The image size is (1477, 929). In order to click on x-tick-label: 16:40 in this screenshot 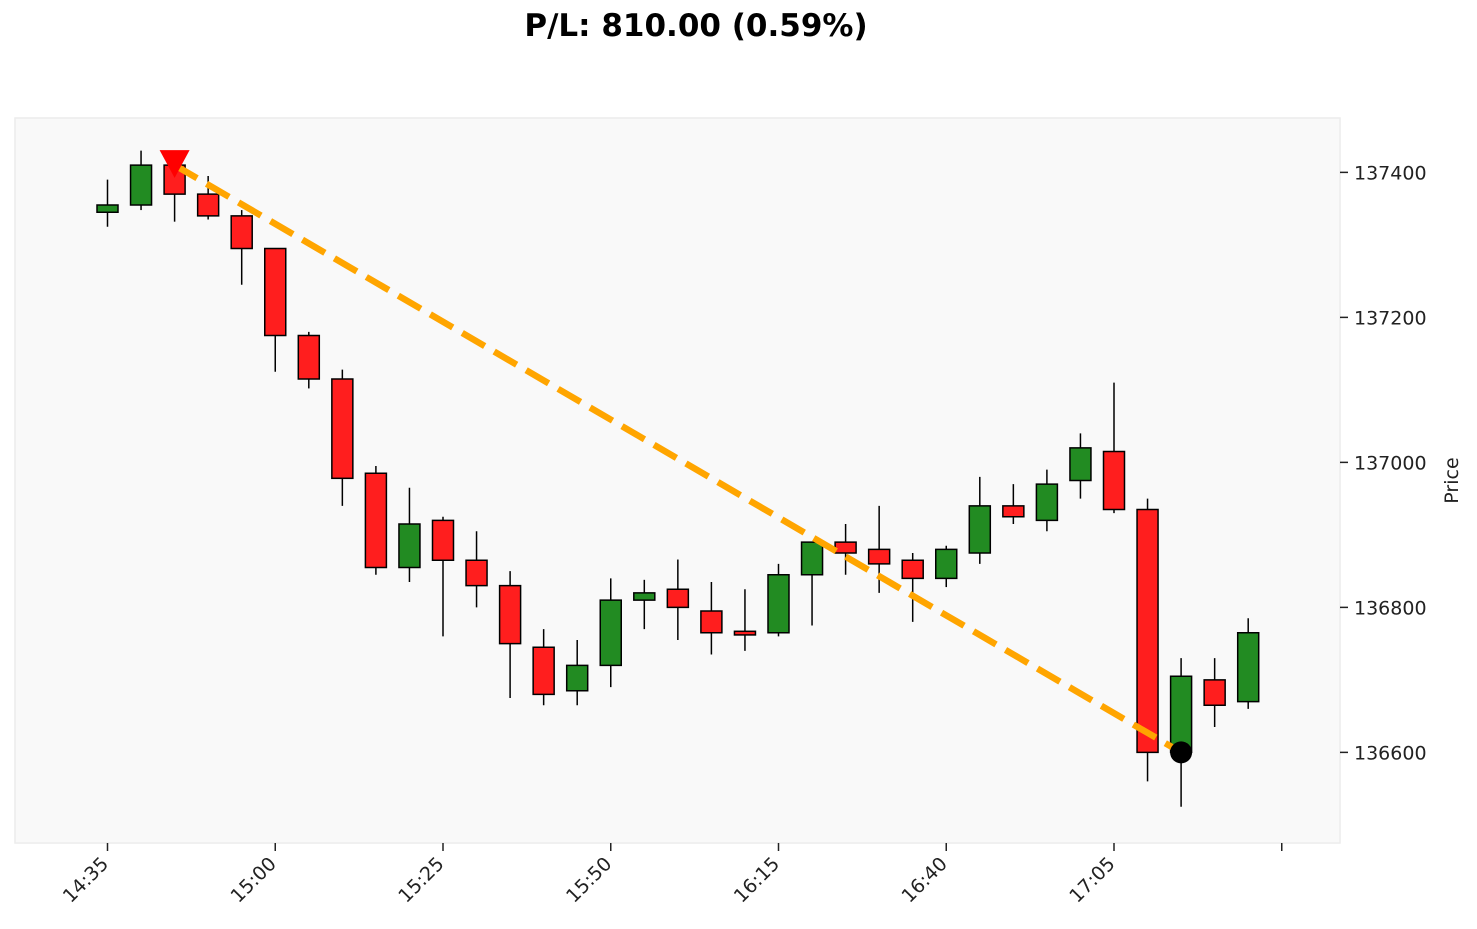, I will do `click(925, 880)`.